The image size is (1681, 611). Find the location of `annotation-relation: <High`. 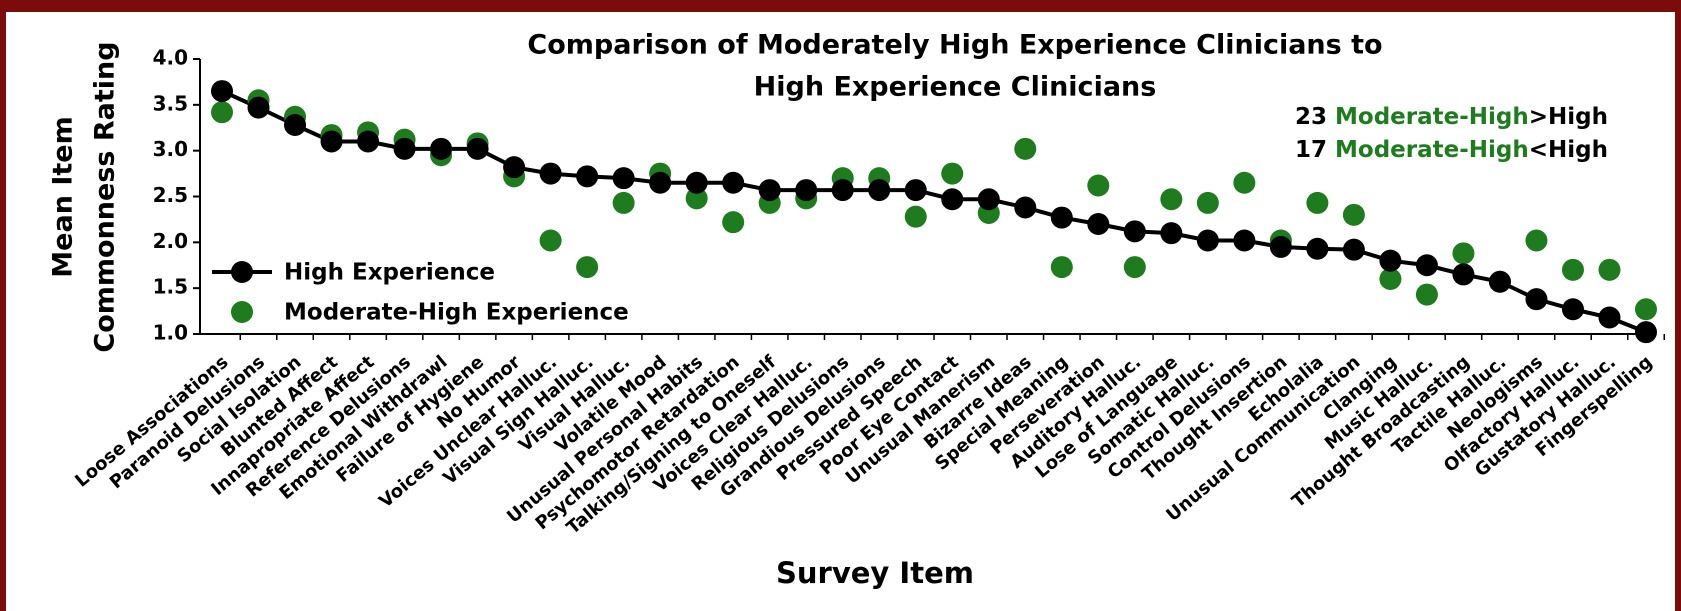

annotation-relation: <High is located at coordinates (1568, 150).